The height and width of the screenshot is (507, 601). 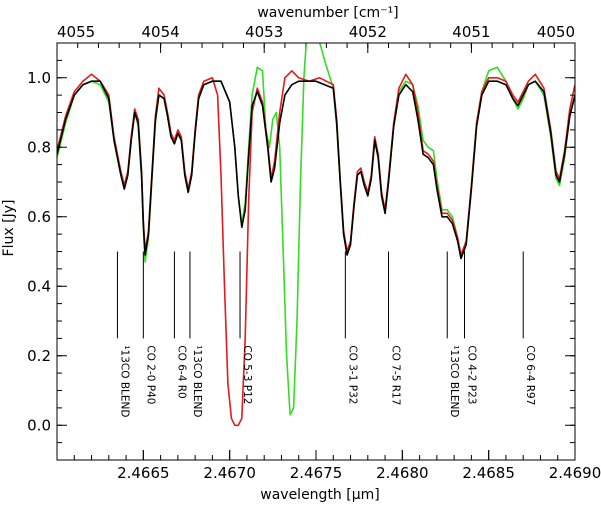 I want to click on x-tick-label: 2.4665, so click(x=143, y=473).